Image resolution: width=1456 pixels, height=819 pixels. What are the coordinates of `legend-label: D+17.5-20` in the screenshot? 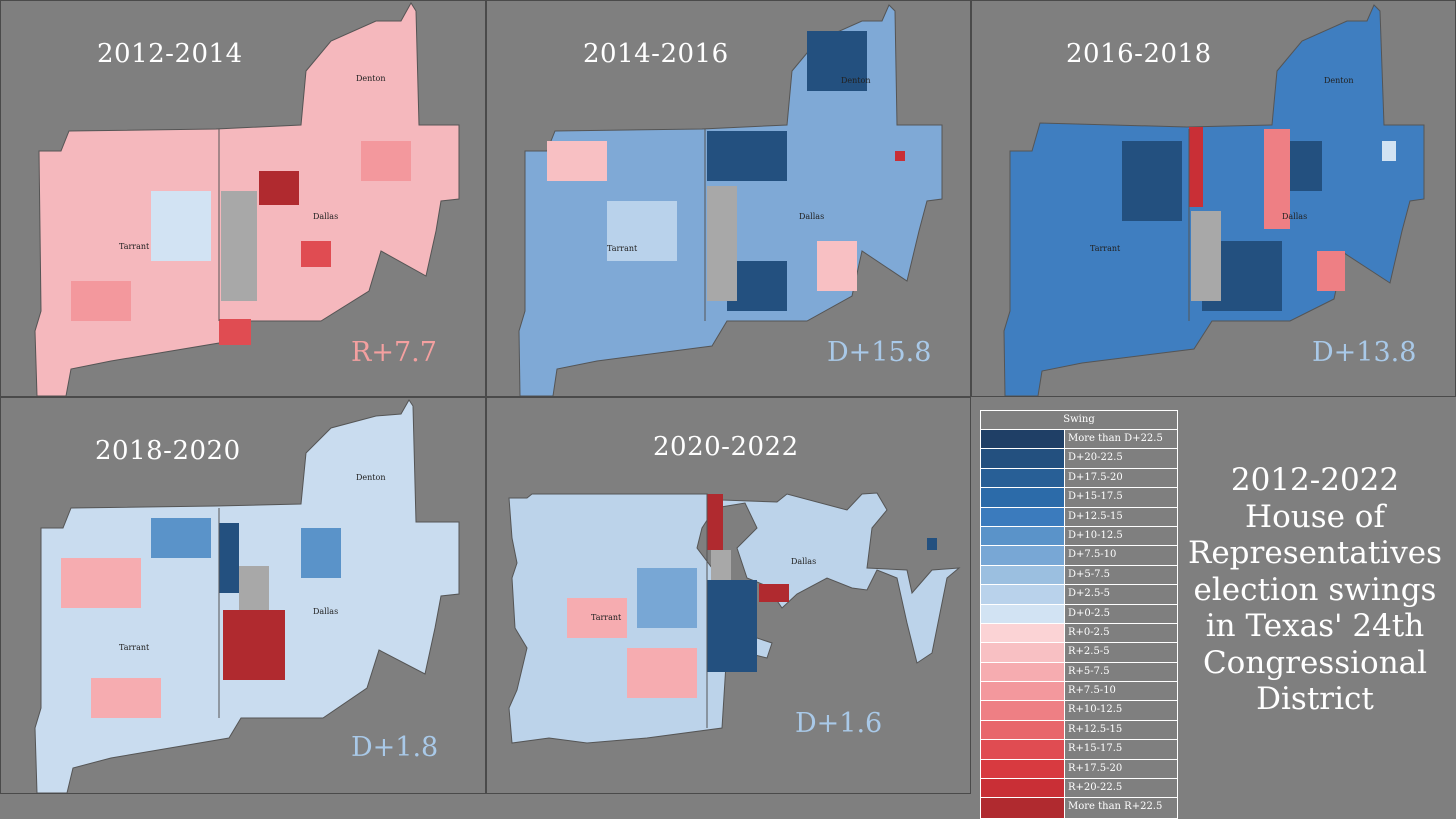 It's located at (1095, 477).